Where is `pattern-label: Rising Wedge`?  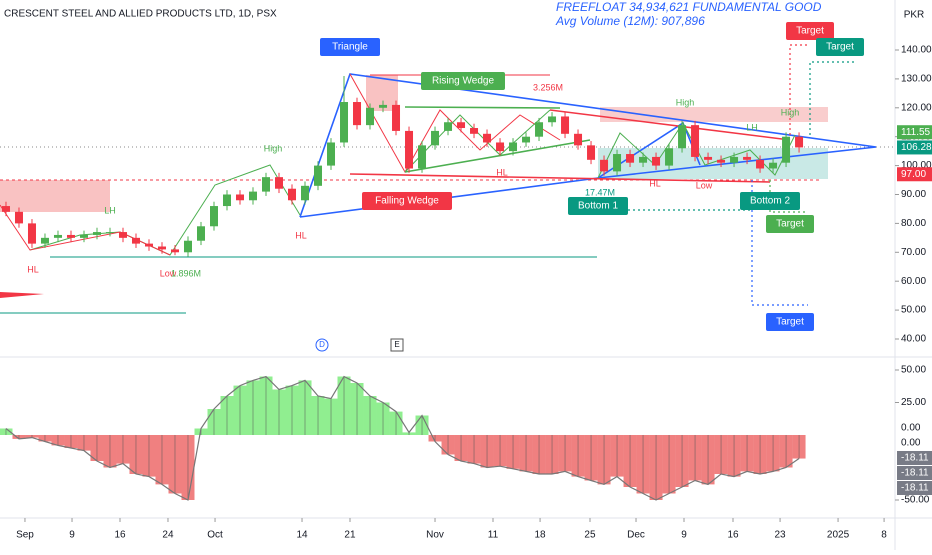
pattern-label: Rising Wedge is located at coordinates (463, 81).